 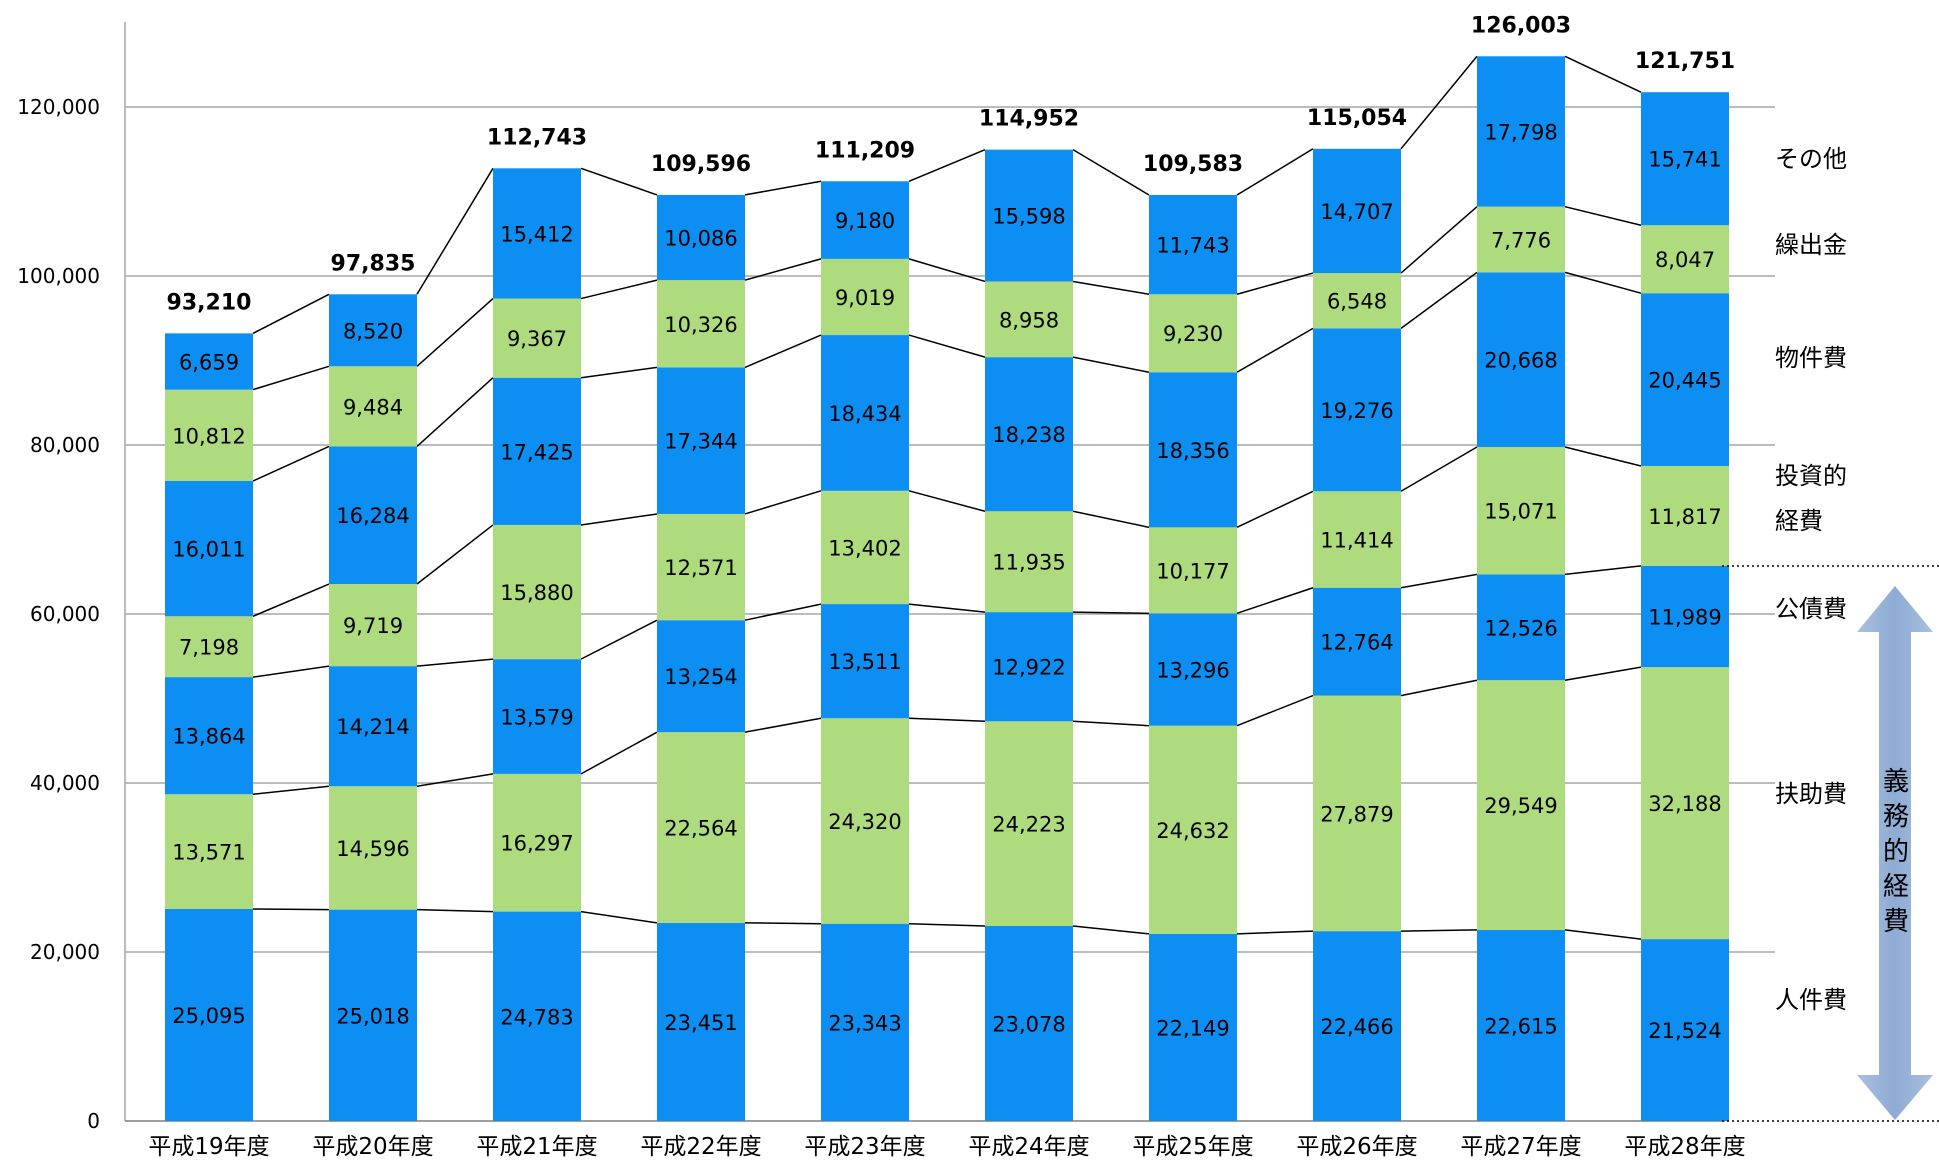 What do you see at coordinates (1028, 668) in the screenshot?
I see `segment-value-label: 12,922` at bounding box center [1028, 668].